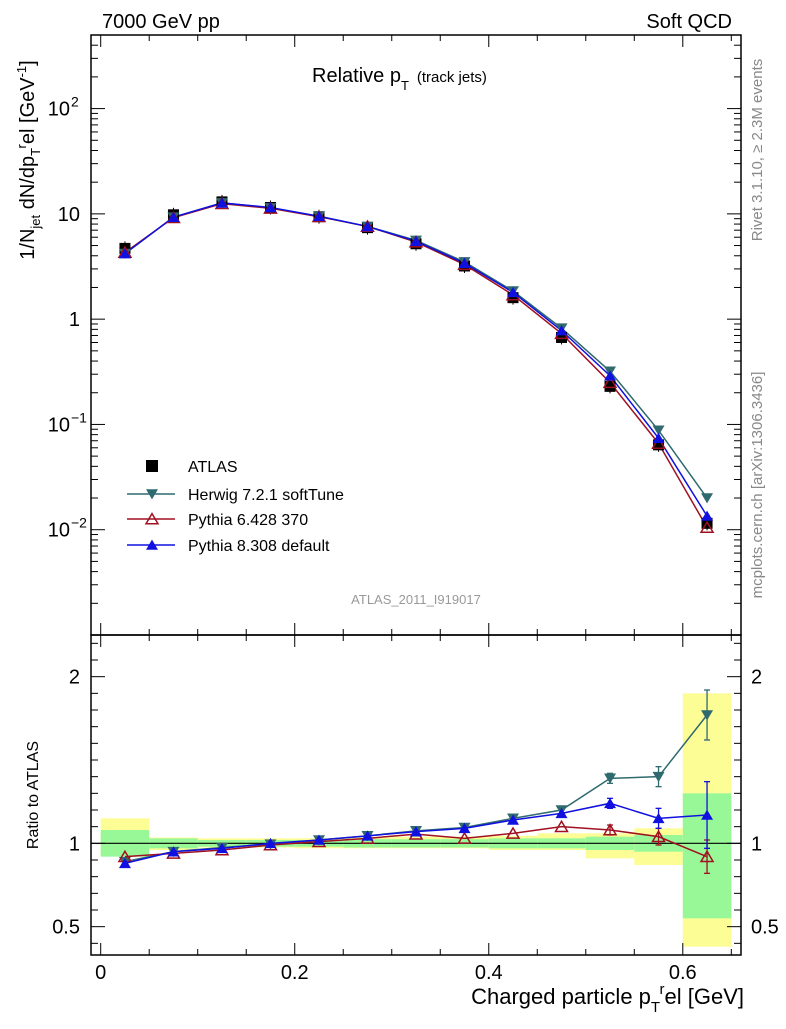 The height and width of the screenshot is (1029, 786). Describe the element at coordinates (28, 159) in the screenshot. I see `main-y-label: 1/Njet dN/dpTrel [GeV-1]` at that location.